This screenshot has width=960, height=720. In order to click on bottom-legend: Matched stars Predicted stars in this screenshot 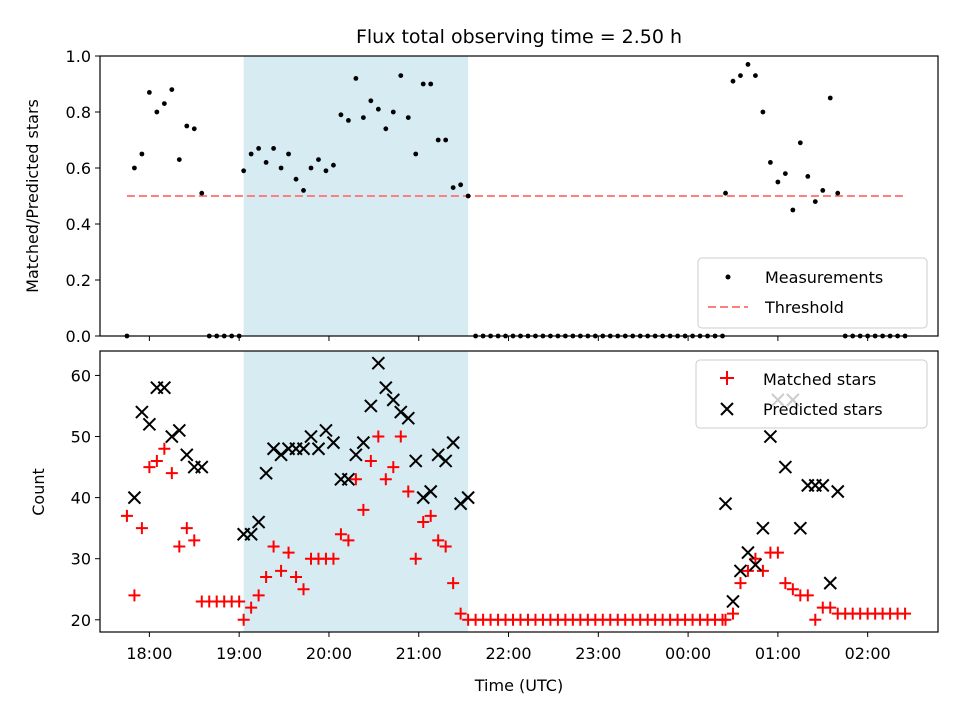, I will do `click(811, 394)`.